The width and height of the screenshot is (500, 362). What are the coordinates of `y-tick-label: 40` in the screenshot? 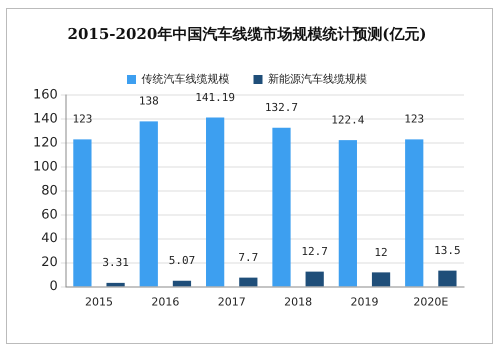 It's located at (49, 238).